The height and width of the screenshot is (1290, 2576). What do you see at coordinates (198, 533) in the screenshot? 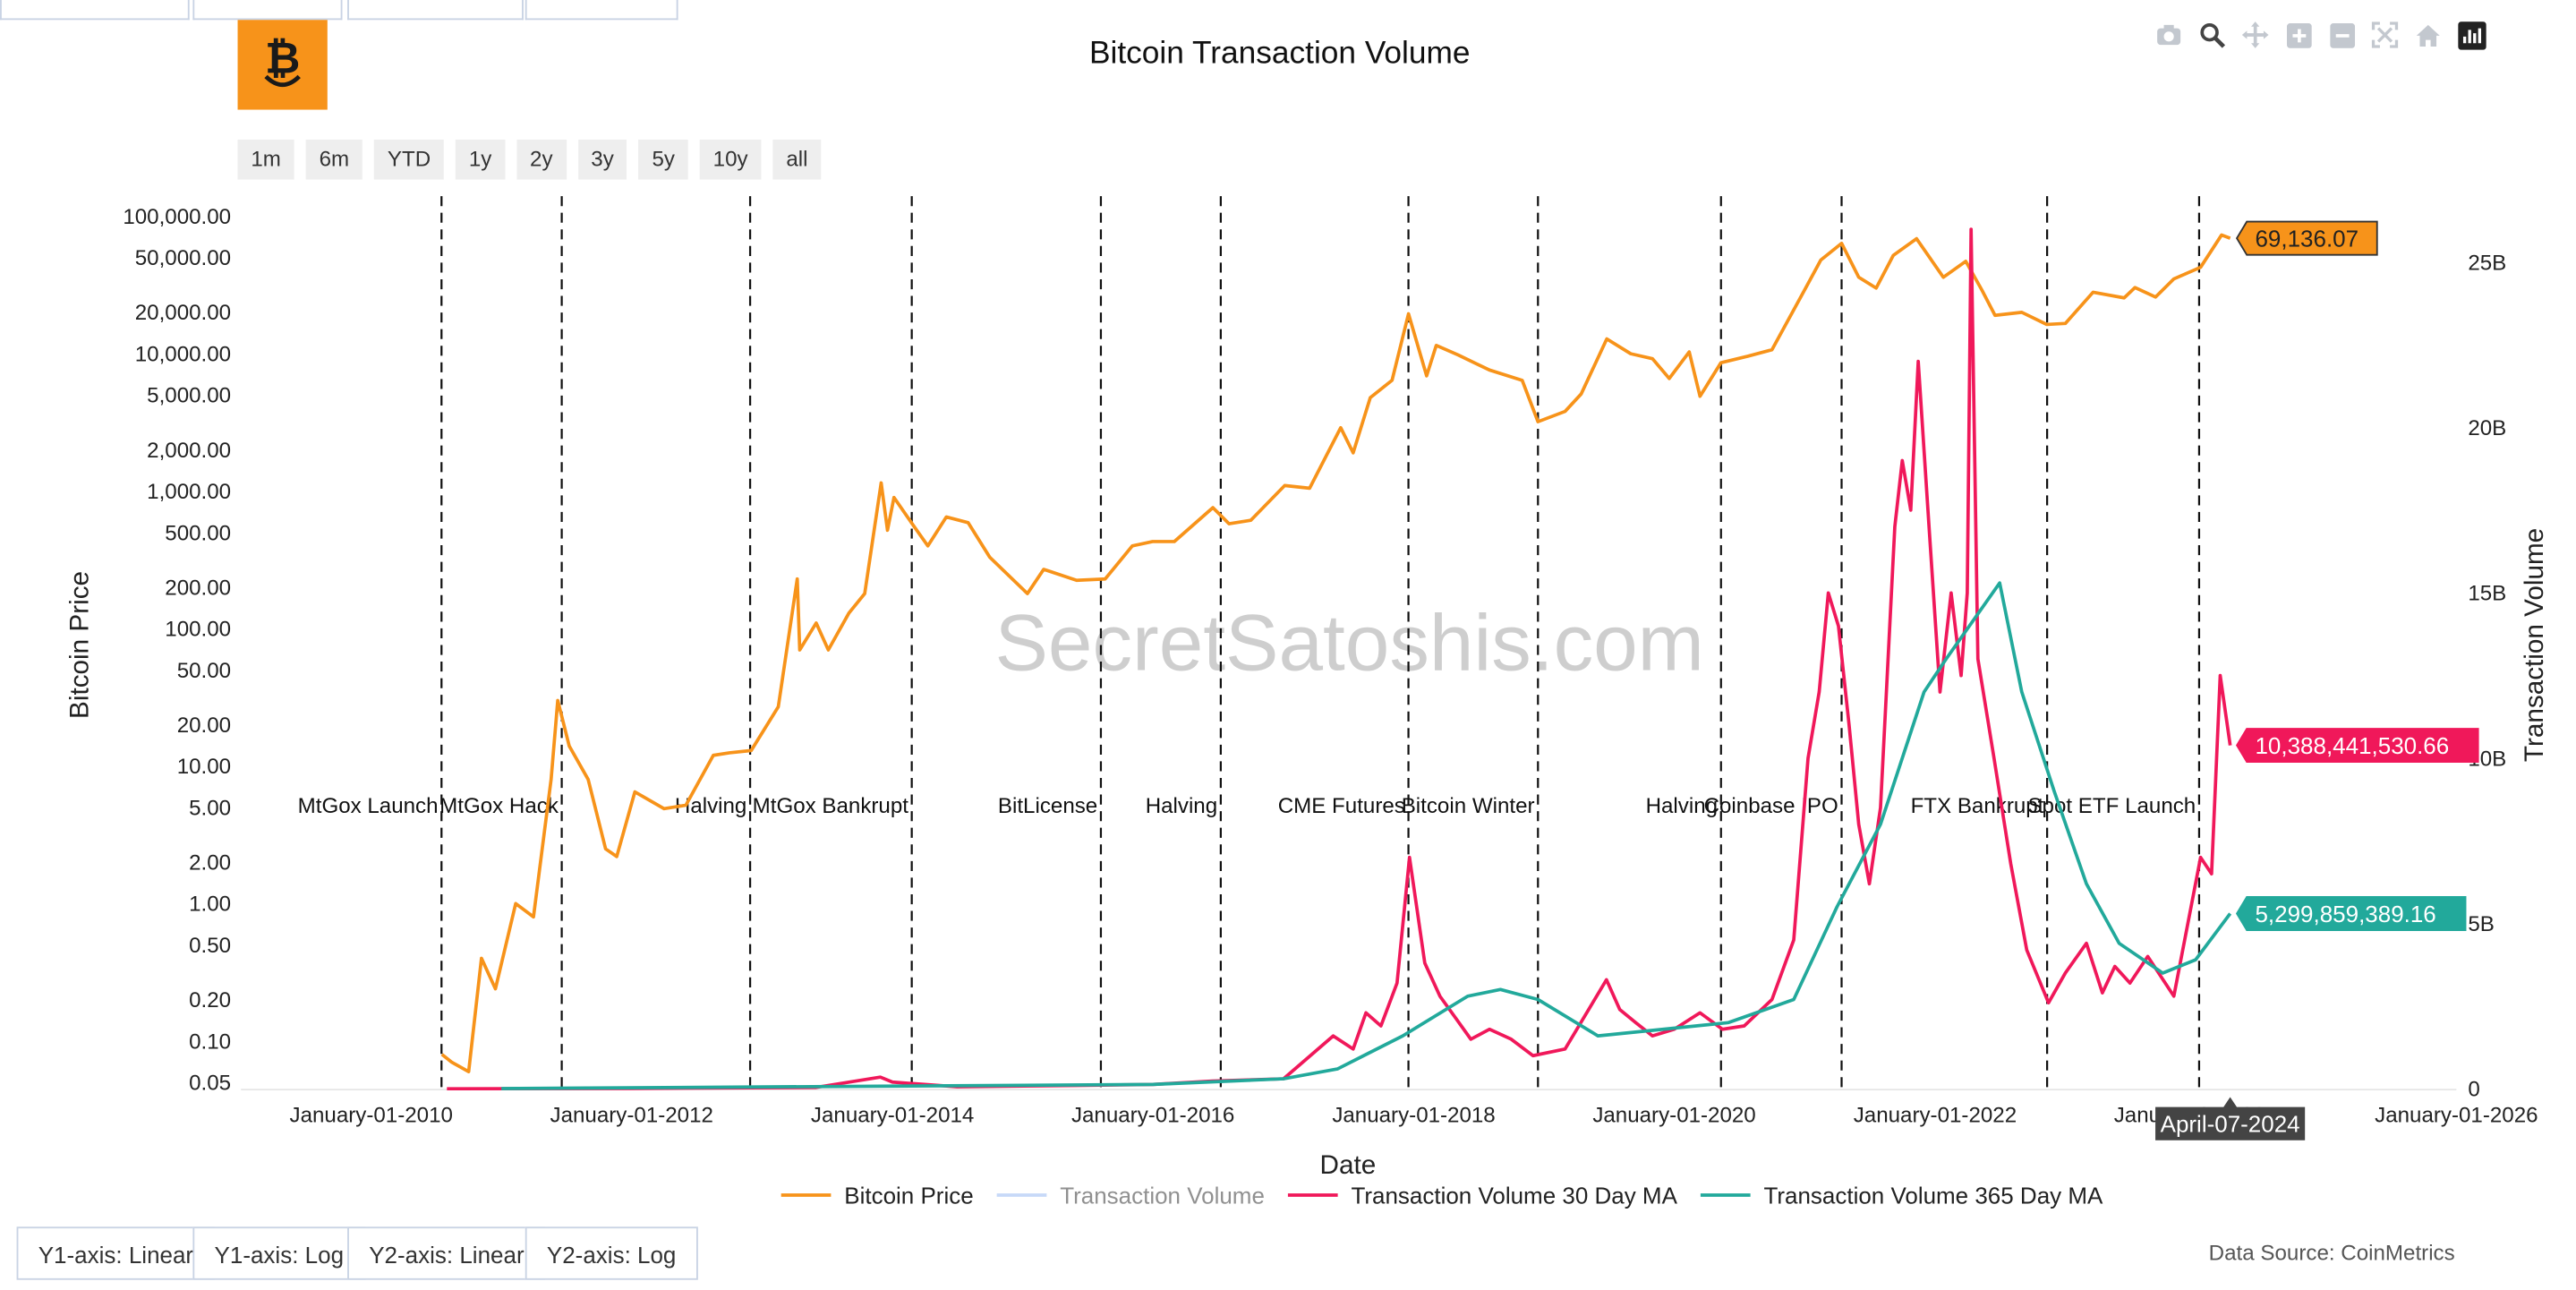
I see `y1-tick-label: 500.00` at bounding box center [198, 533].